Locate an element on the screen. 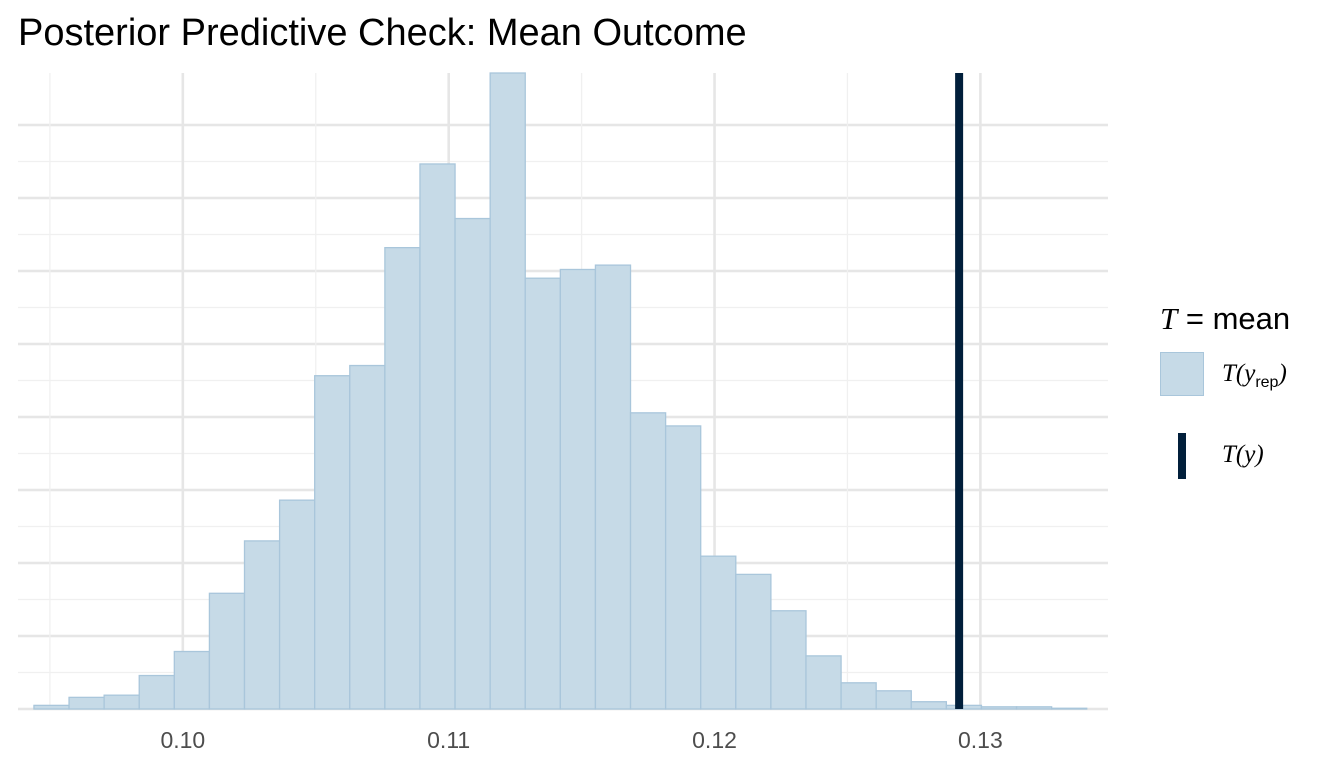 Image resolution: width=1344 pixels, height=768 pixels. chart-title: Posterior Predictive Check: Mean Outcome is located at coordinates (382, 33).